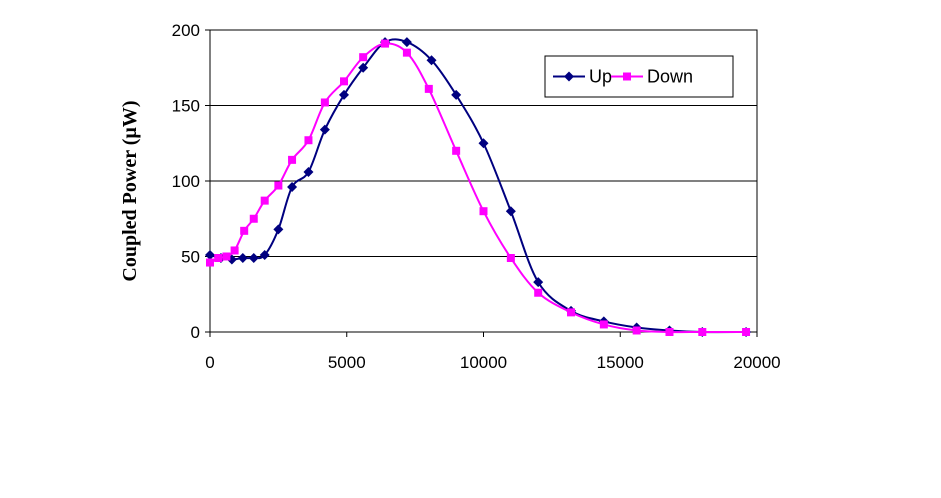 The image size is (941, 498). What do you see at coordinates (209, 362) in the screenshot?
I see `x-tick-label: 0` at bounding box center [209, 362].